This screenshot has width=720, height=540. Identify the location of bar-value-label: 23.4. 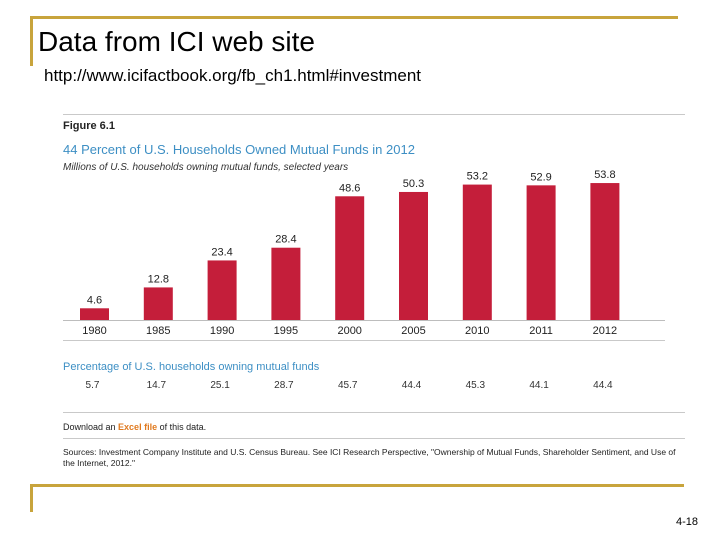
(221, 252).